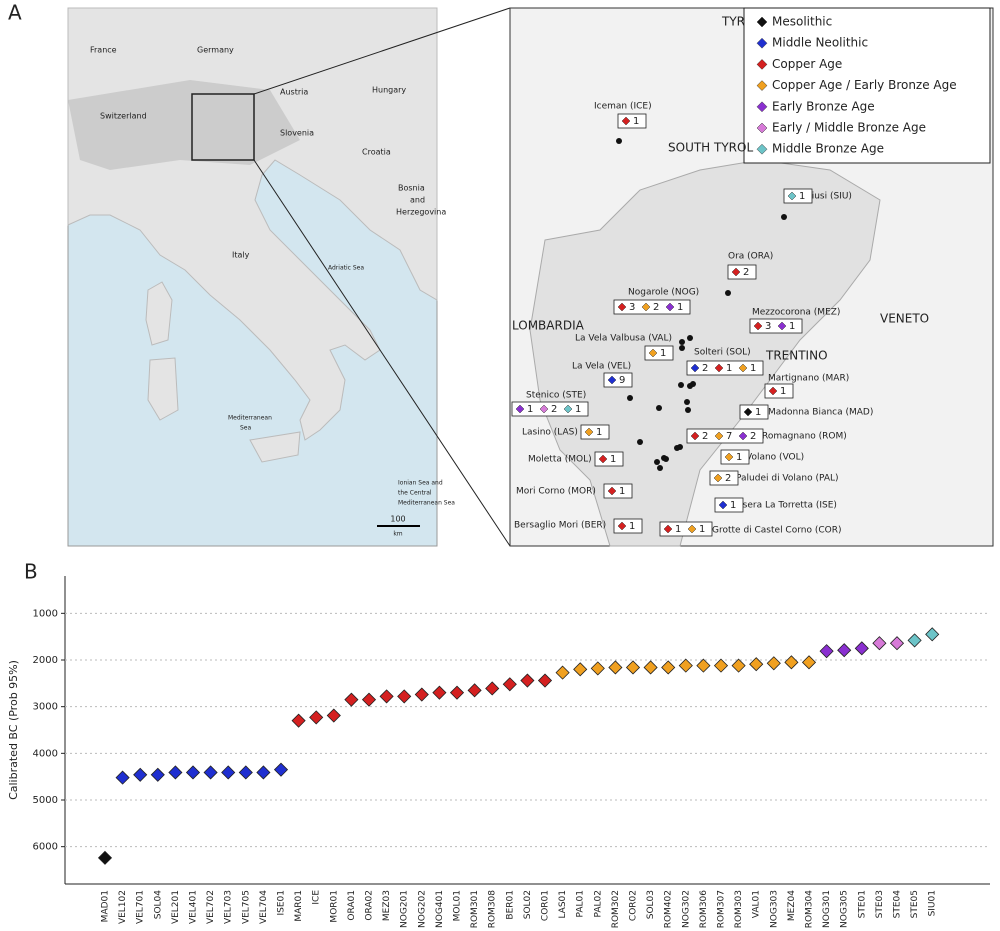  I want to click on count-value: 7, so click(729, 436).